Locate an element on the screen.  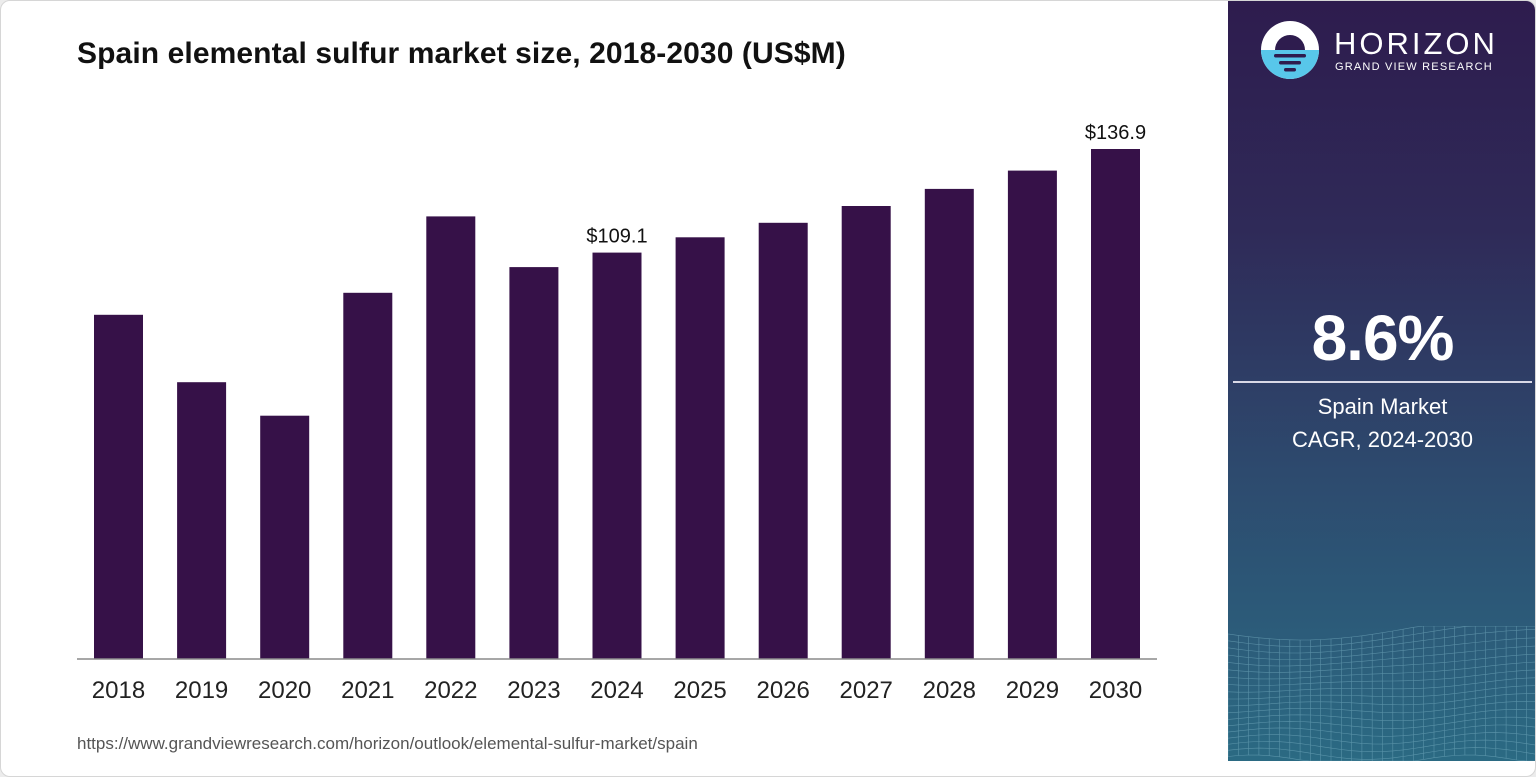
x-tick-label: 2028 is located at coordinates (949, 690).